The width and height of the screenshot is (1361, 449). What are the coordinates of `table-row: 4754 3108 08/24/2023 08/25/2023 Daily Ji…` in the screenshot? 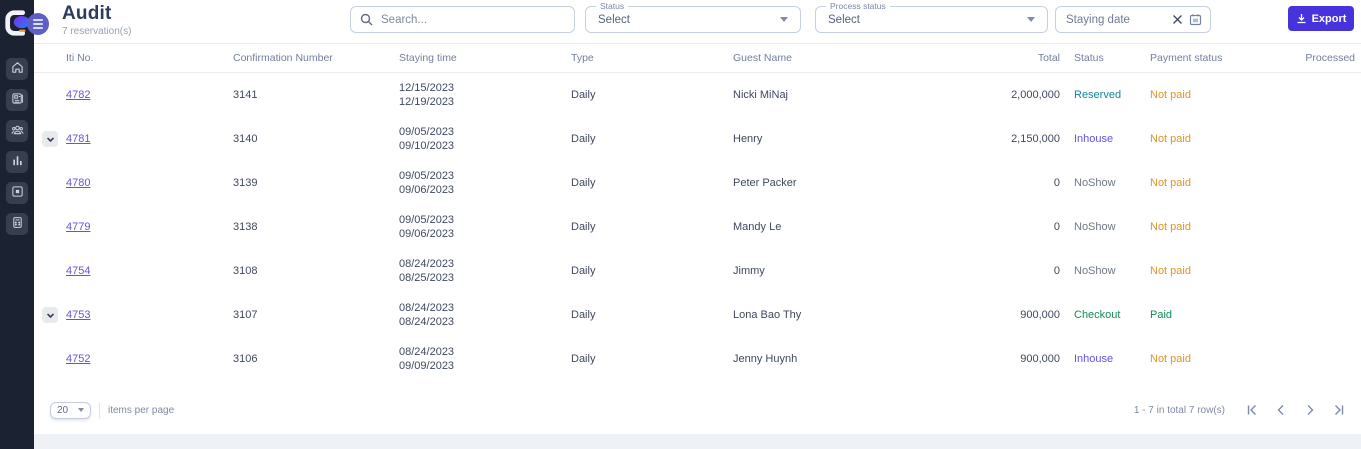 It's located at (697, 271).